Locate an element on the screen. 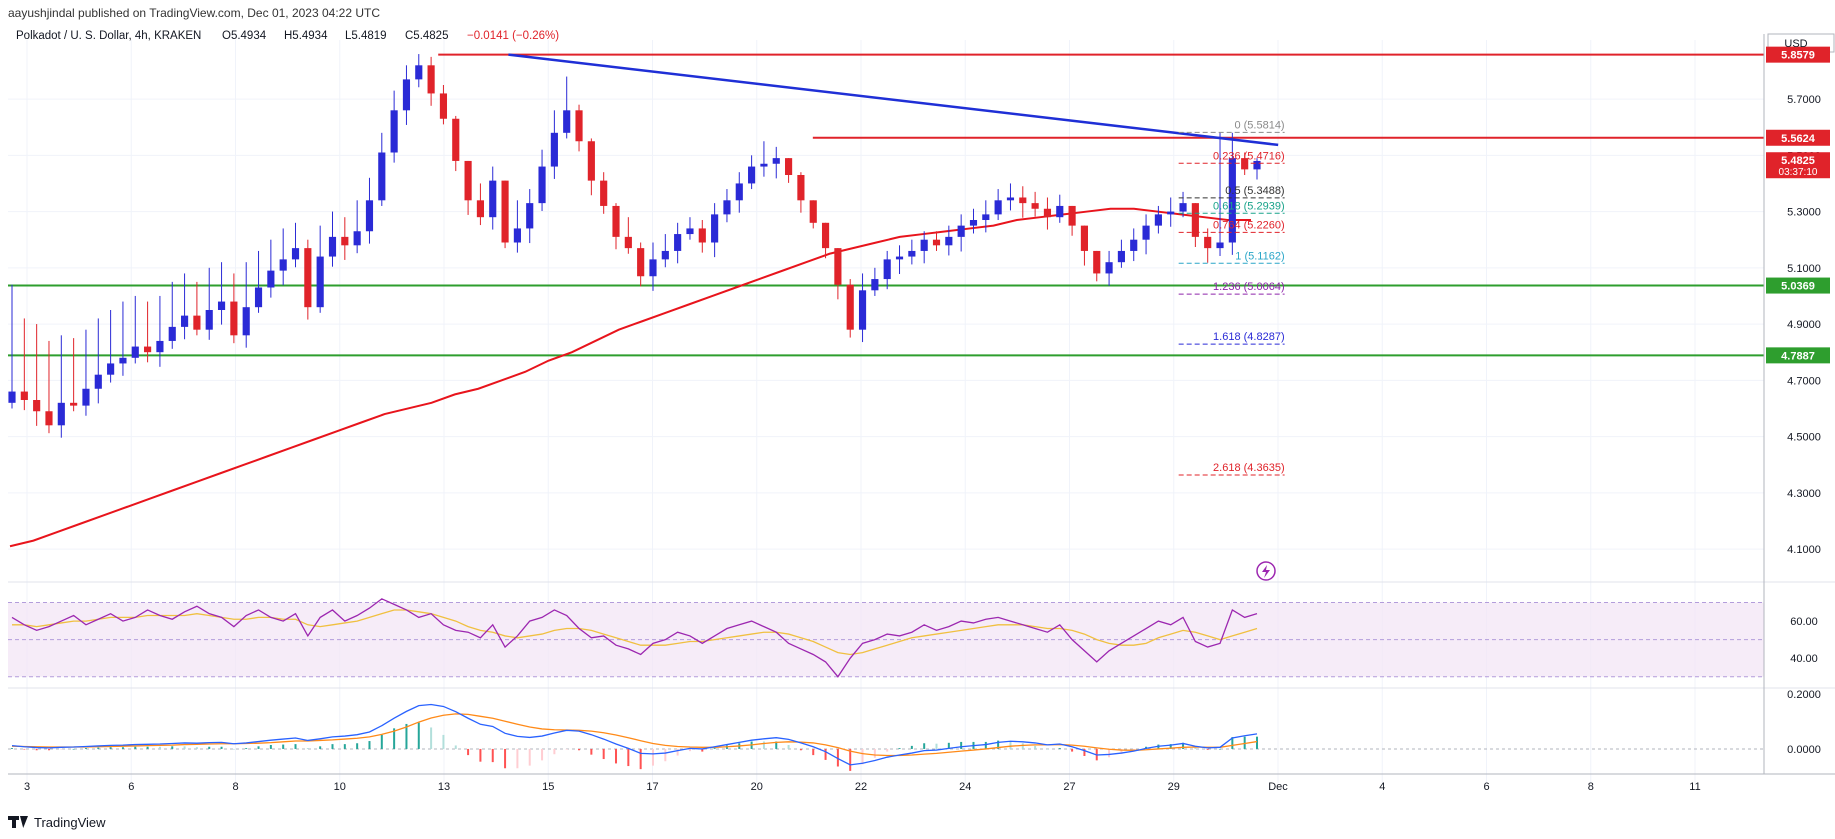 The image size is (1835, 839). macd-pane is located at coordinates (886, 737).